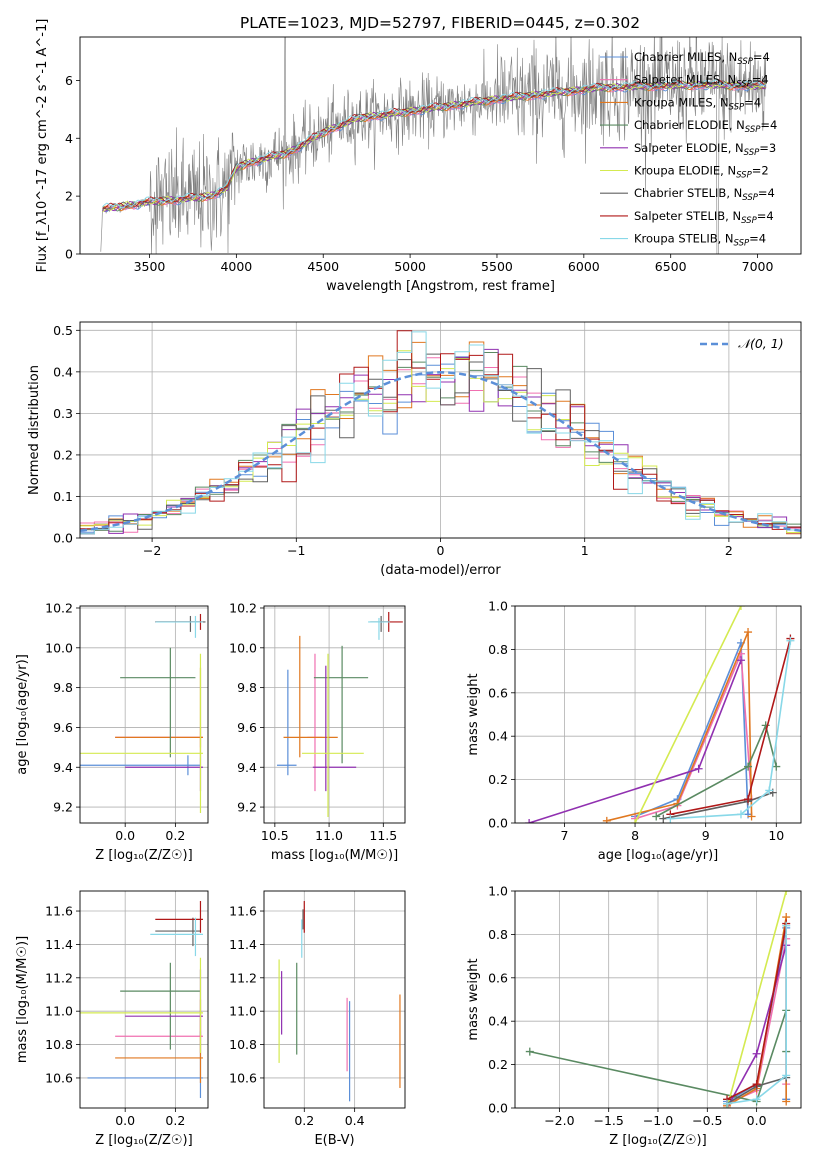 This screenshot has height=1170, width=819. What do you see at coordinates (559, 1120) in the screenshot?
I see `x-tick-label: −2.0` at bounding box center [559, 1120].